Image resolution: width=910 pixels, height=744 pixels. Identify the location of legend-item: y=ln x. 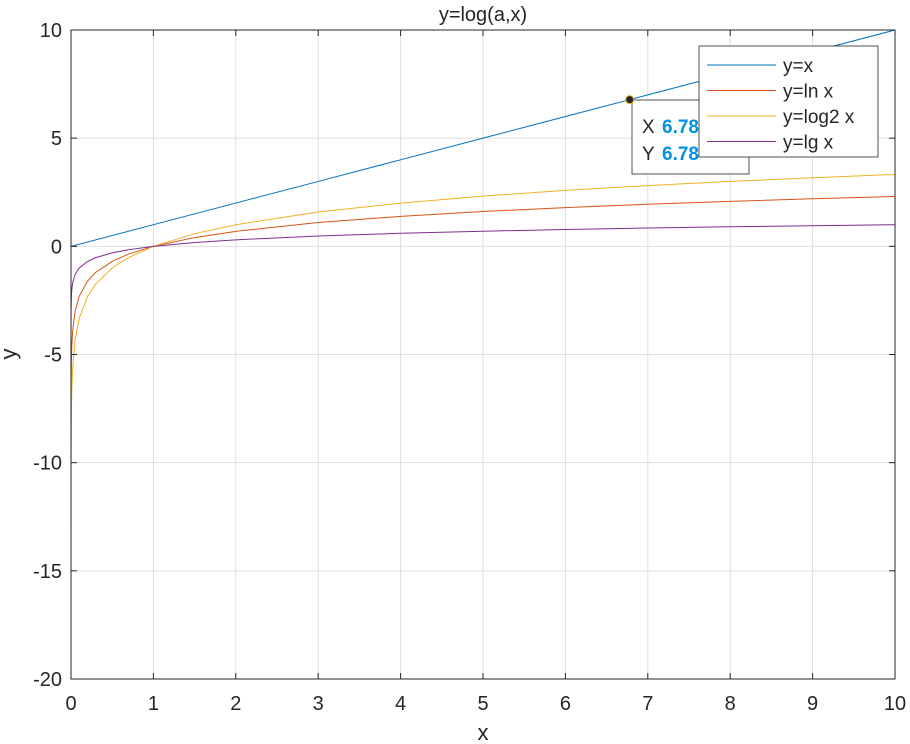
(770, 92).